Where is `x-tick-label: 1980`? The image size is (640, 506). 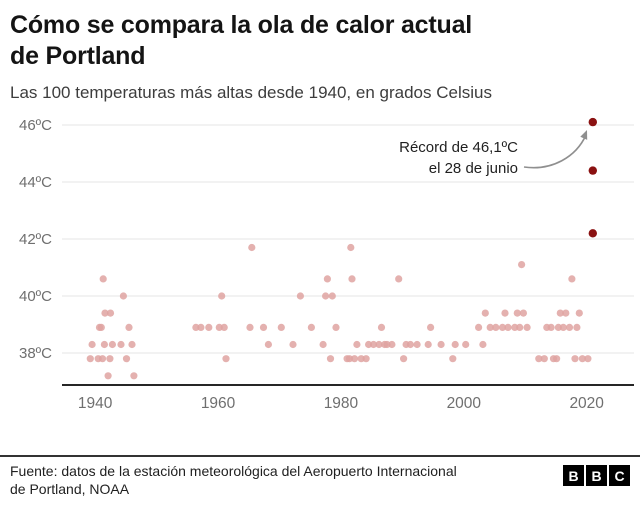 x-tick-label: 1980 is located at coordinates (341, 403).